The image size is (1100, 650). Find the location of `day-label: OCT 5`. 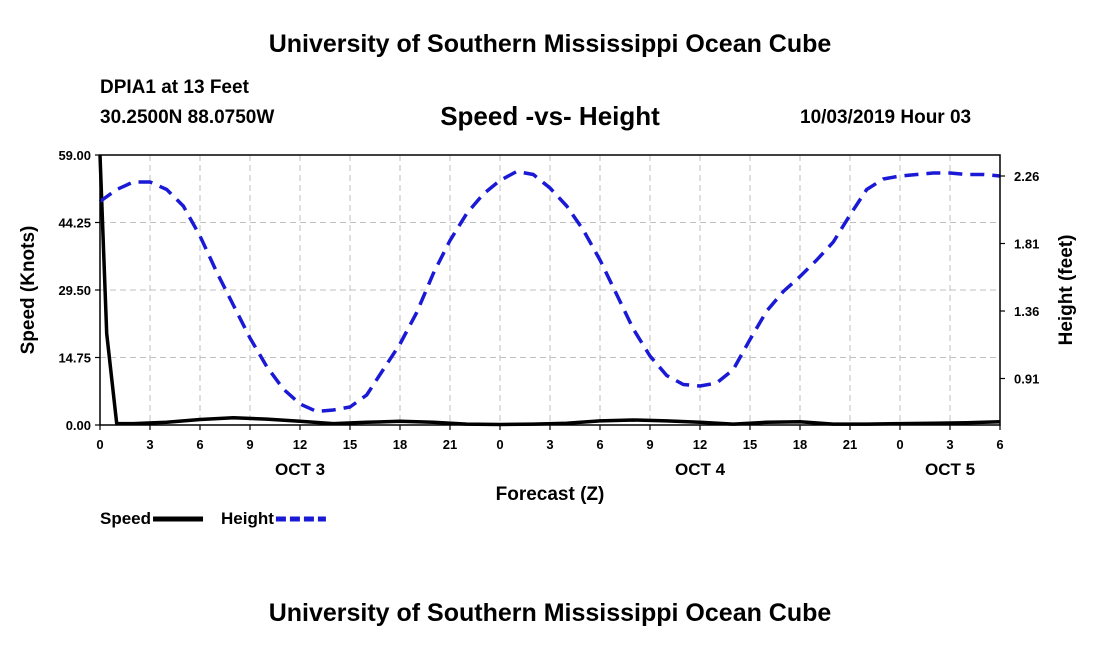

day-label: OCT 5 is located at coordinates (950, 469).